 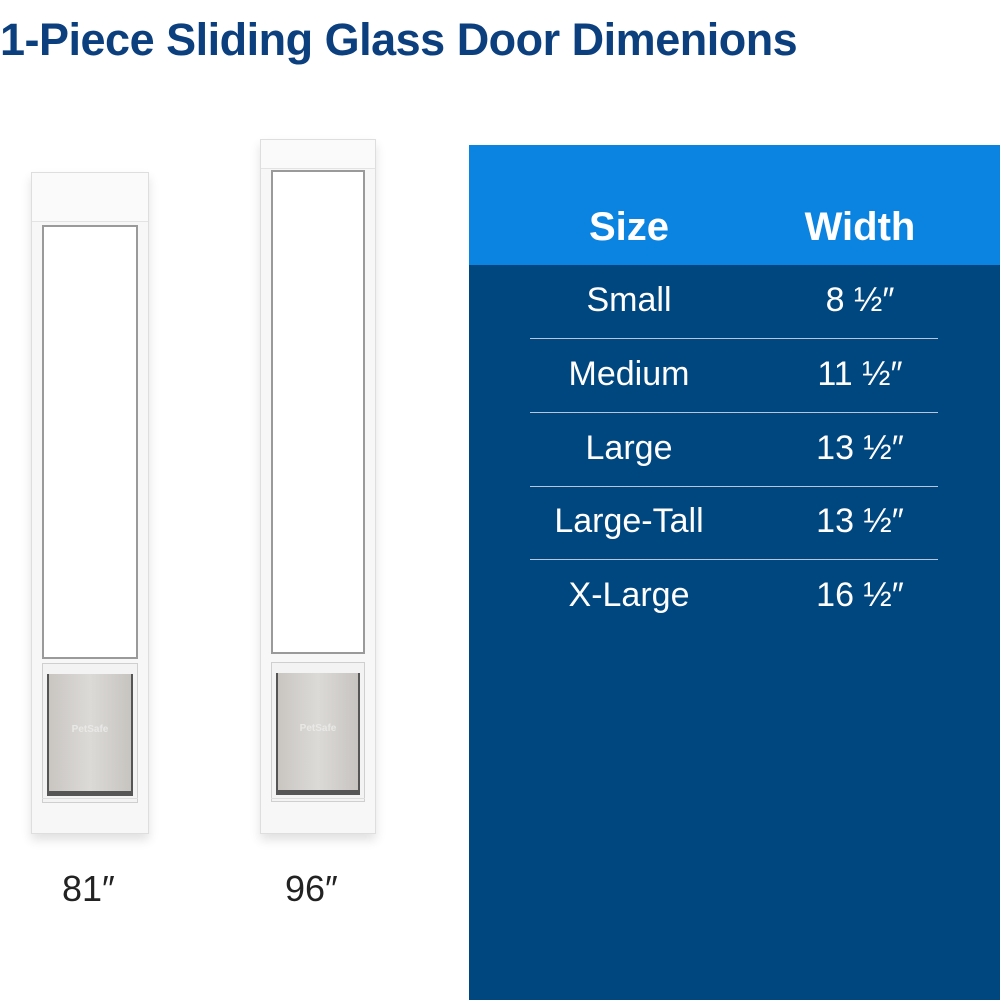 What do you see at coordinates (860, 374) in the screenshot?
I see `width-cell: 11 ½″` at bounding box center [860, 374].